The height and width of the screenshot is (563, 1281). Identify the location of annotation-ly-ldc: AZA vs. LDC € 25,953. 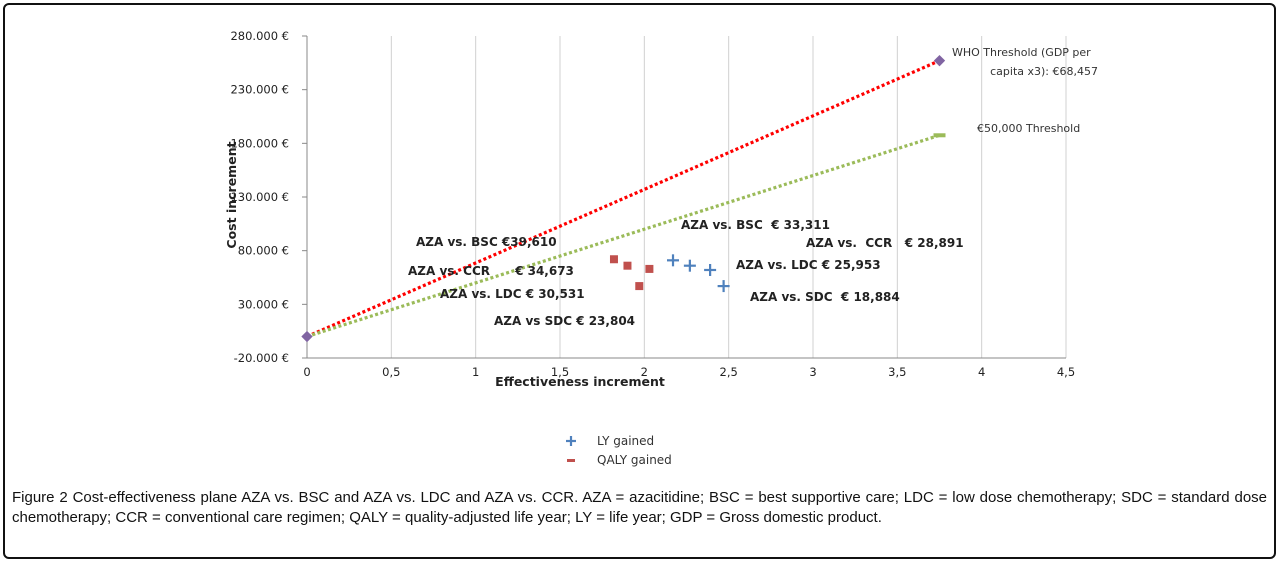
(808, 265).